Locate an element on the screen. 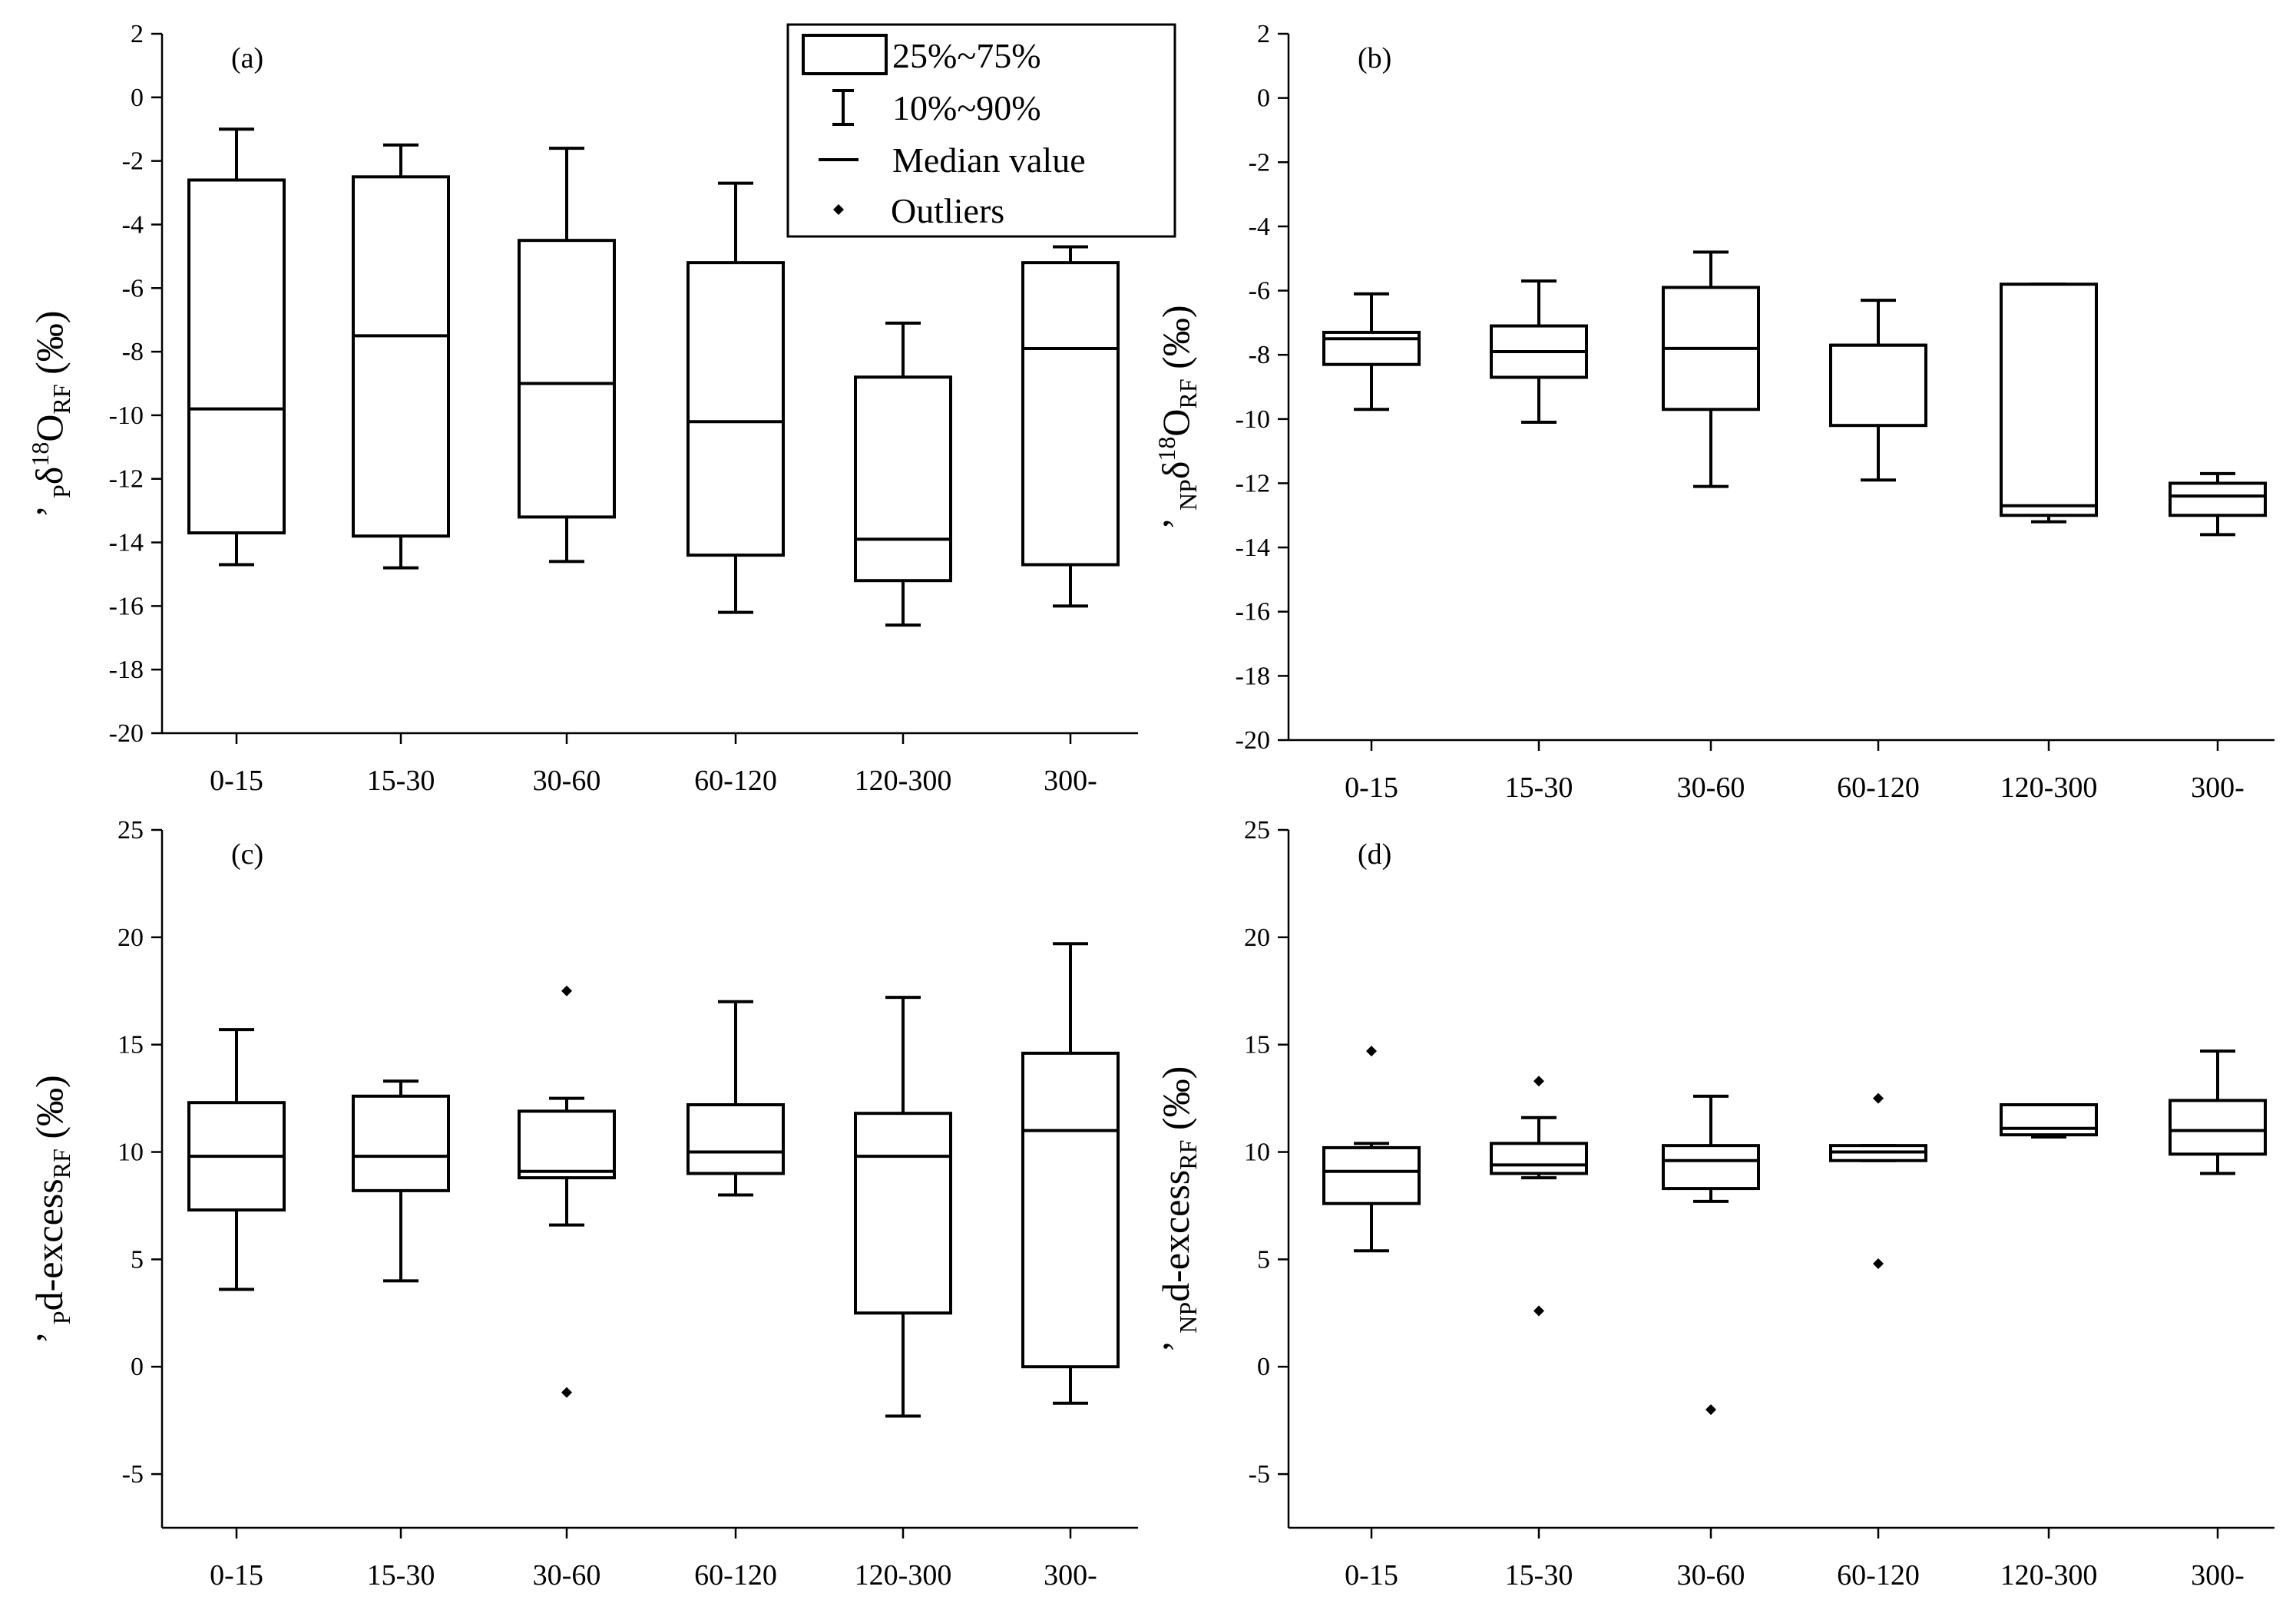 The height and width of the screenshot is (1603, 2296). y-tick-label: -10 is located at coordinates (126, 416).